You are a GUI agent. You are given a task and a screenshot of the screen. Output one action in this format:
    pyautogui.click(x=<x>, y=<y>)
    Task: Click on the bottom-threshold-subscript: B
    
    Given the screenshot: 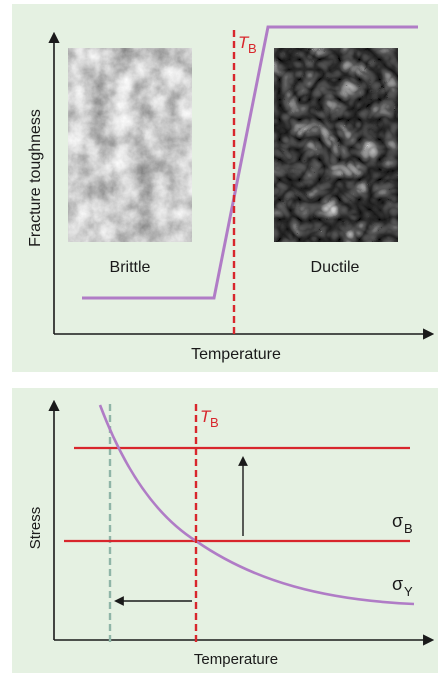 What is the action you would take?
    pyautogui.click(x=214, y=422)
    